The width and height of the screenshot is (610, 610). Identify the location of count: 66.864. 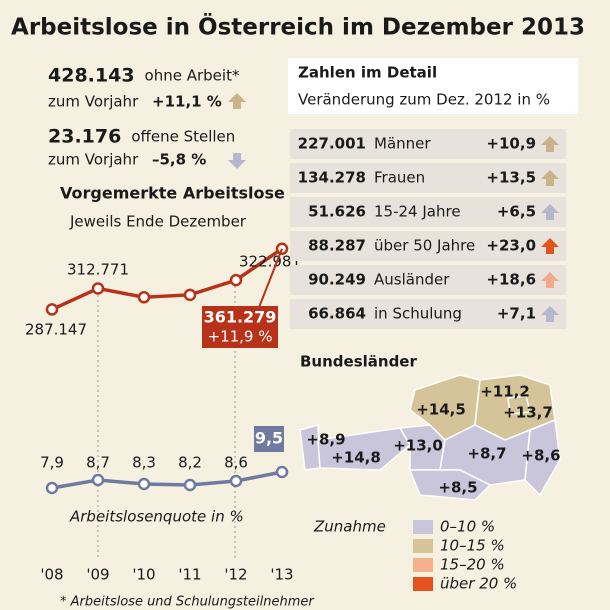
(337, 314).